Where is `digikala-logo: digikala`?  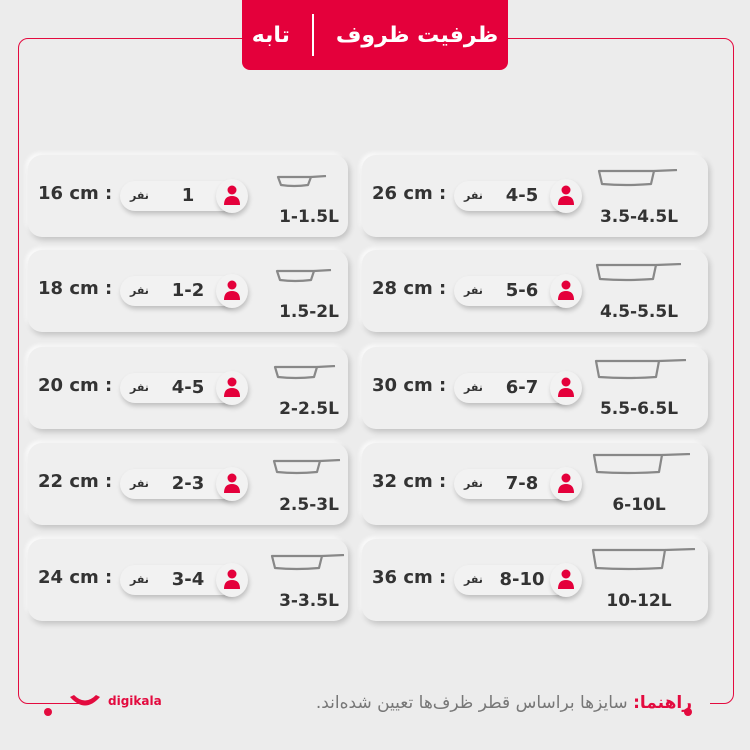
digikala-logo: digikala is located at coordinates (115, 701).